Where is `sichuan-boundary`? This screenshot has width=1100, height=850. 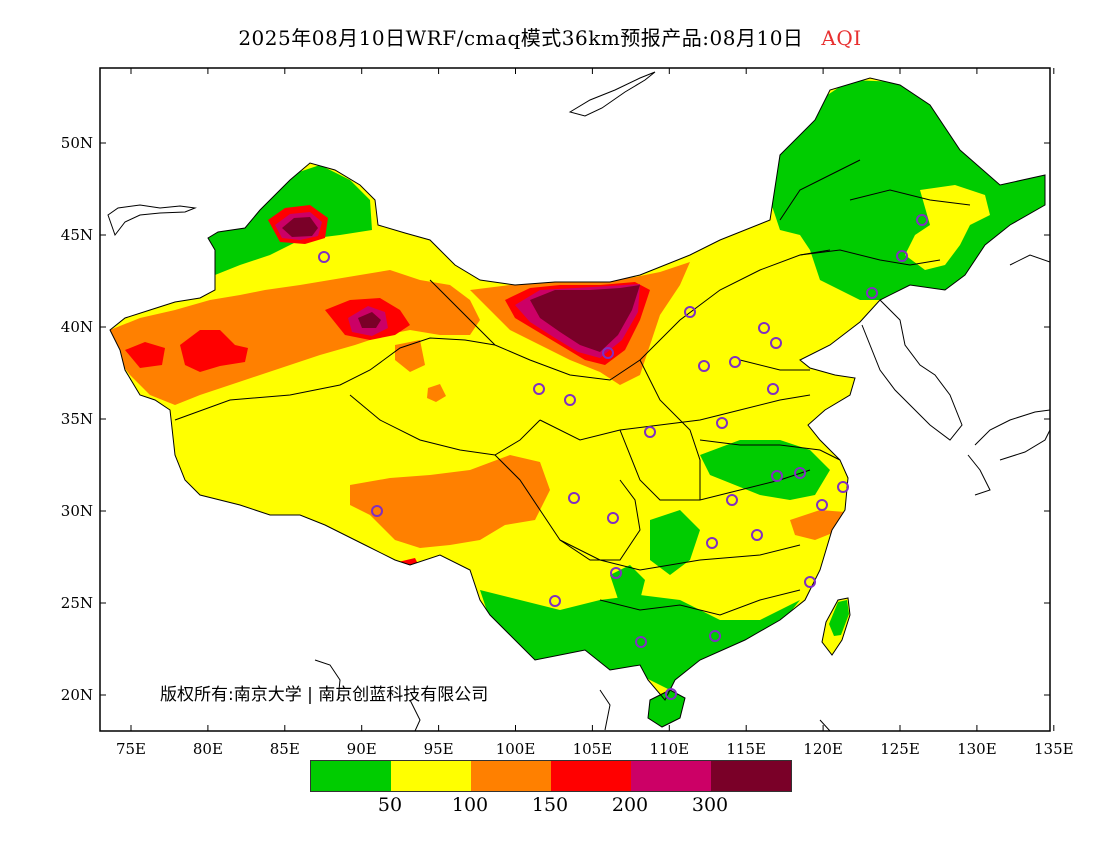 sichuan-boundary is located at coordinates (567, 507).